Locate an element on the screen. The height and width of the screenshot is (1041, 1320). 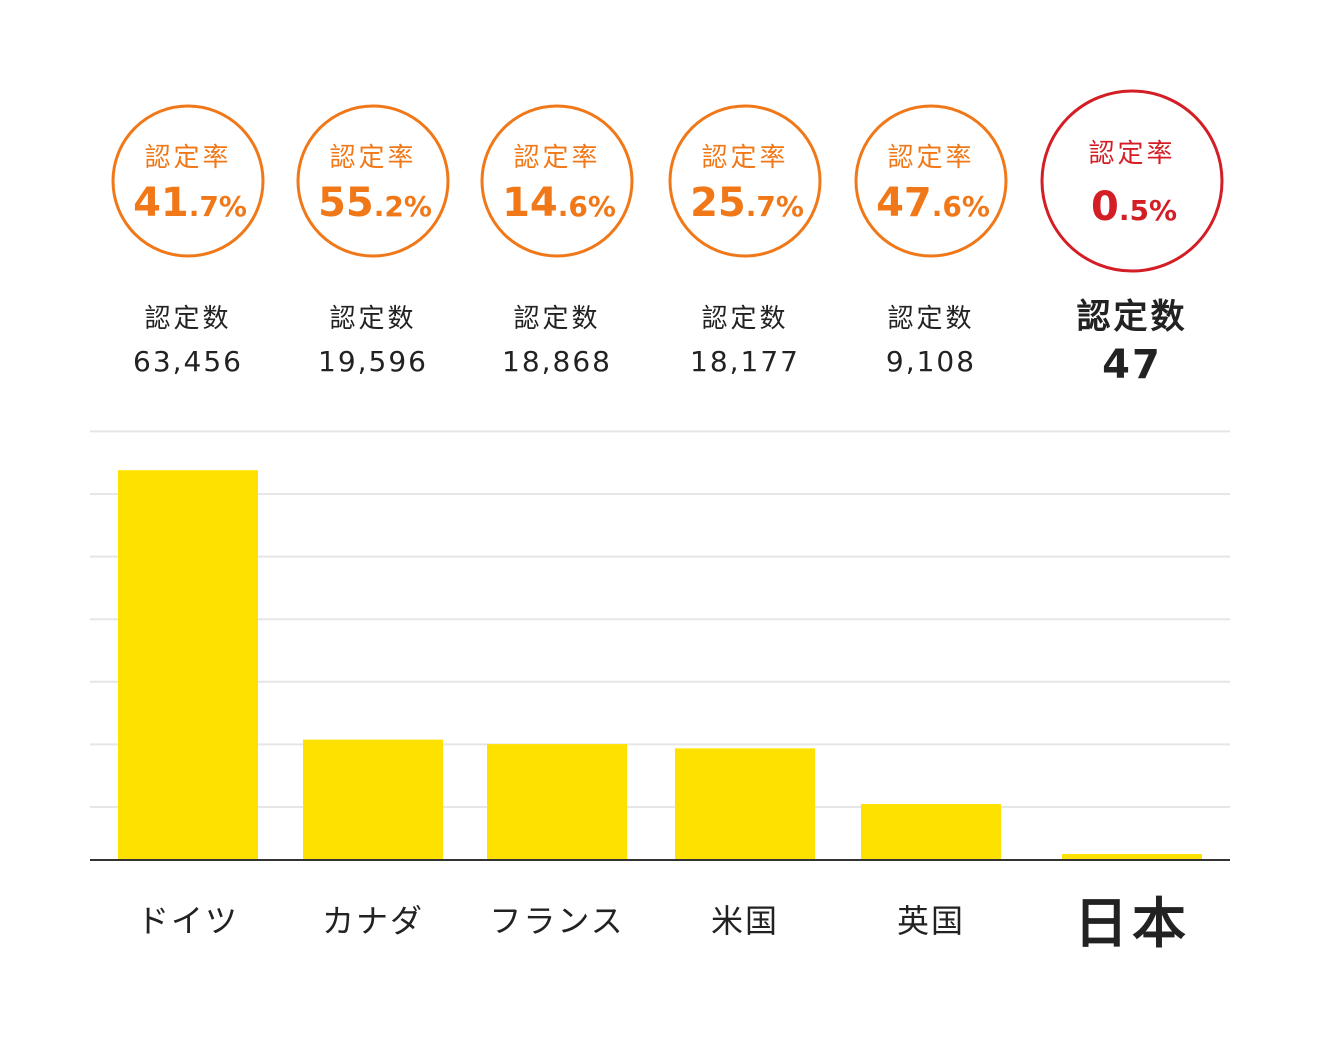
rate-value: 0.5% is located at coordinates (1134, 207).